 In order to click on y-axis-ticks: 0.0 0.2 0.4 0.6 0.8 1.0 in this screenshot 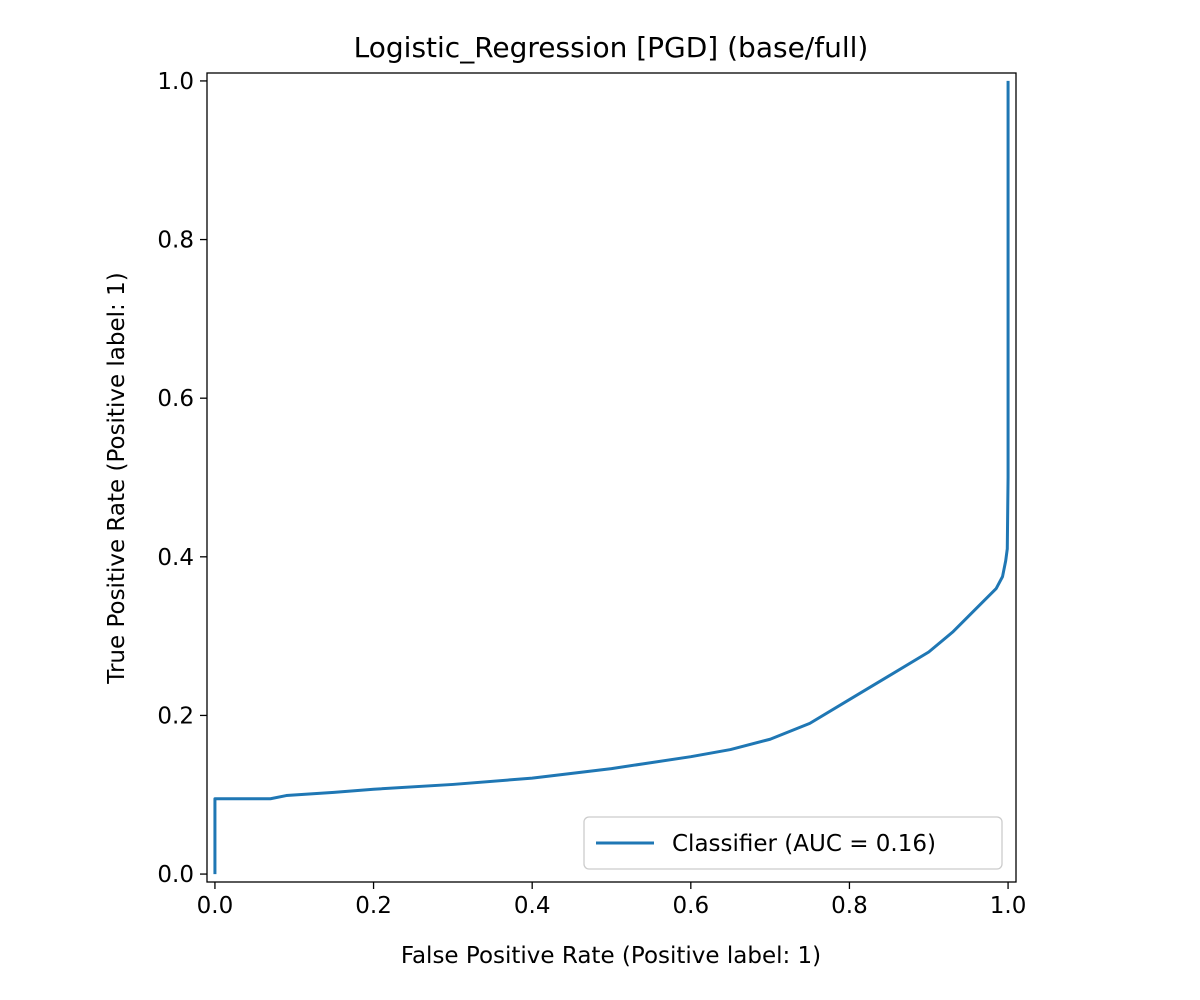, I will do `click(182, 478)`.